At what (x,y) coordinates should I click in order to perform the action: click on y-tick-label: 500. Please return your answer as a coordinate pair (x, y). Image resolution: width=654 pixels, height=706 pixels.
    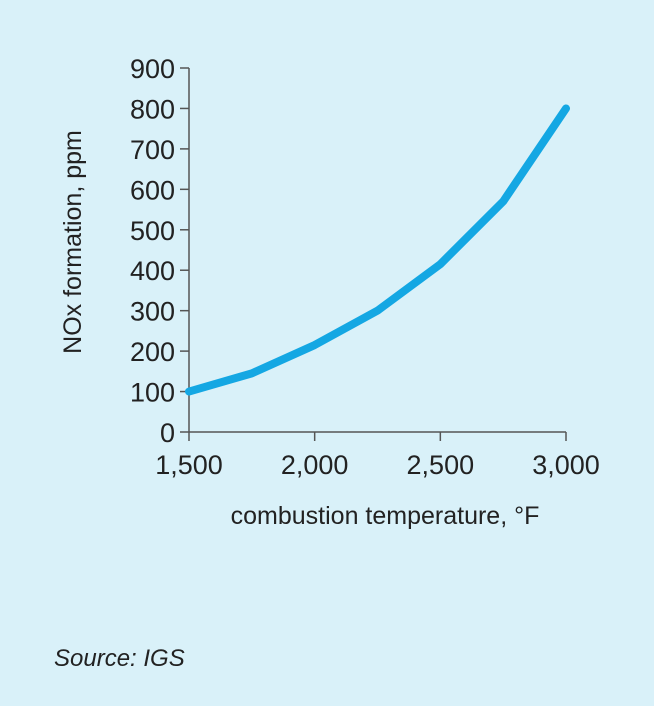
    Looking at the image, I should click on (152, 231).